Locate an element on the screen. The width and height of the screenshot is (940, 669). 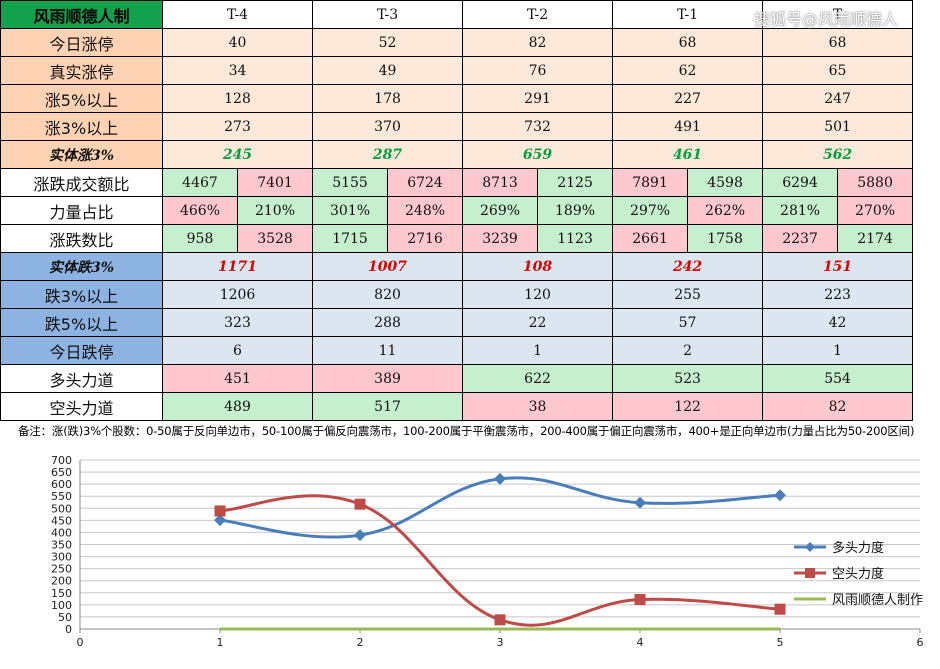
row-label: 真实涨停 is located at coordinates (81, 70).